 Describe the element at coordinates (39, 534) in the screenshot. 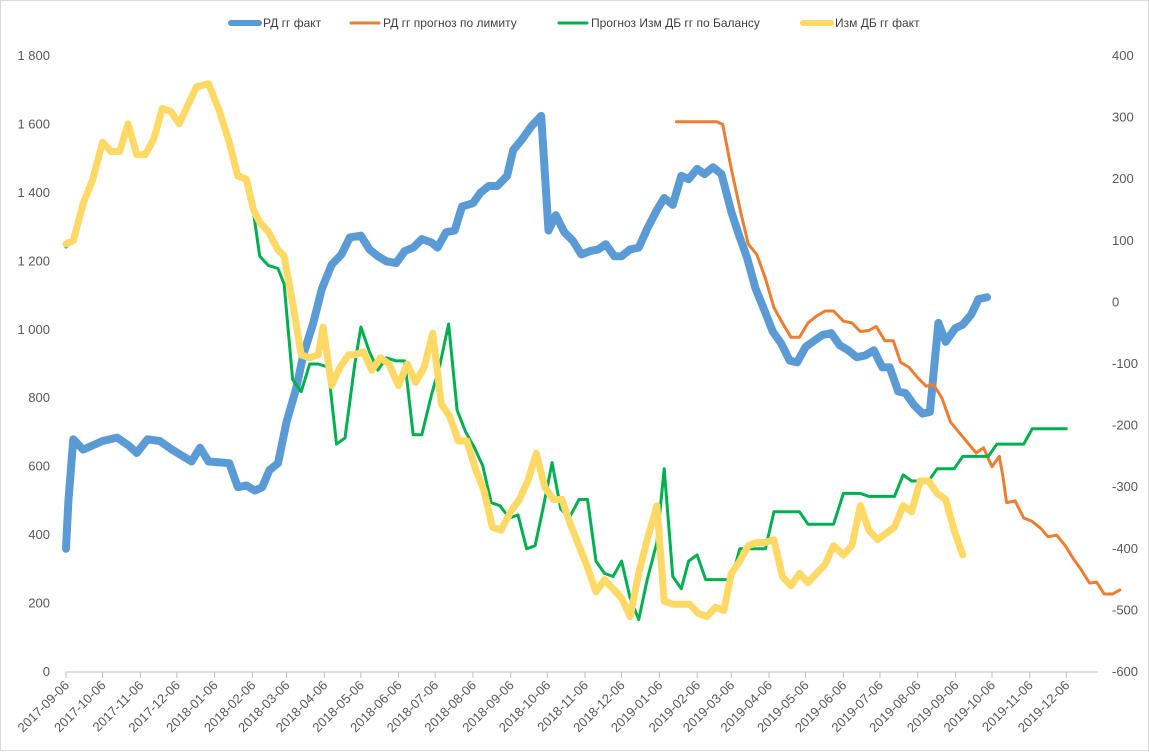

I see `y-left-tick-label: 400` at that location.